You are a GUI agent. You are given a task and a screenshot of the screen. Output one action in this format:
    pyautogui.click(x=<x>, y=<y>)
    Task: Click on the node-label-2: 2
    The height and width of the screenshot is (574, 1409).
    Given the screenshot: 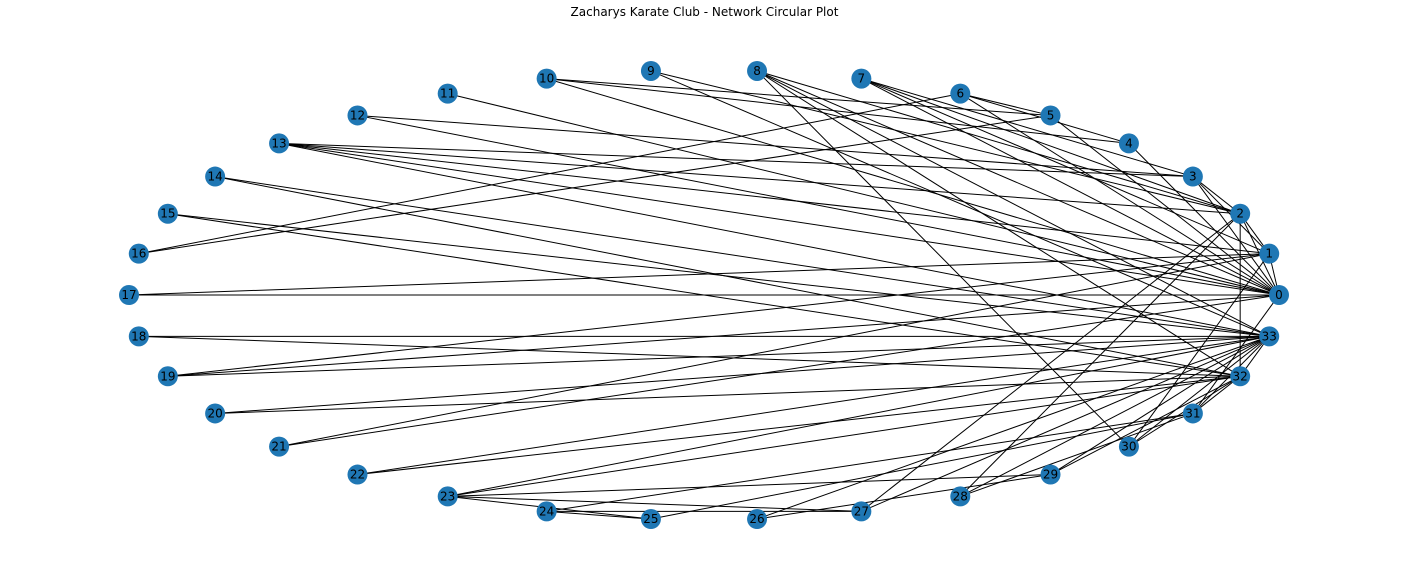 What is the action you would take?
    pyautogui.click(x=1240, y=214)
    